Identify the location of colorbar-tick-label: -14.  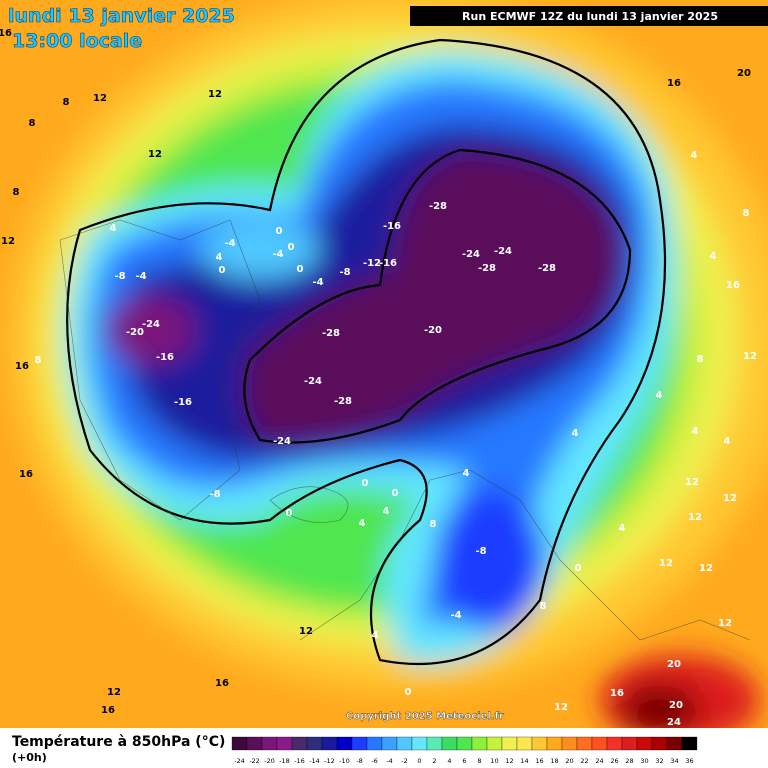
(314, 761).